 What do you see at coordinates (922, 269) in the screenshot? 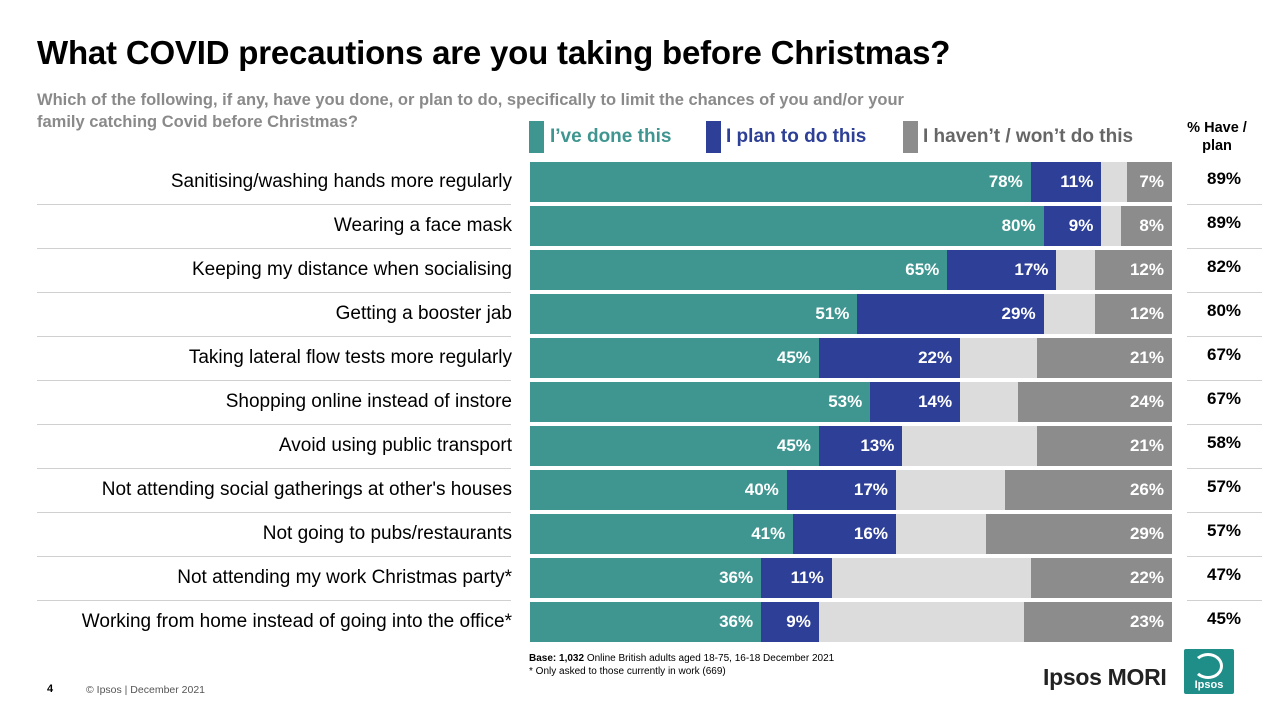
I see `bar-done-label: 65%` at bounding box center [922, 269].